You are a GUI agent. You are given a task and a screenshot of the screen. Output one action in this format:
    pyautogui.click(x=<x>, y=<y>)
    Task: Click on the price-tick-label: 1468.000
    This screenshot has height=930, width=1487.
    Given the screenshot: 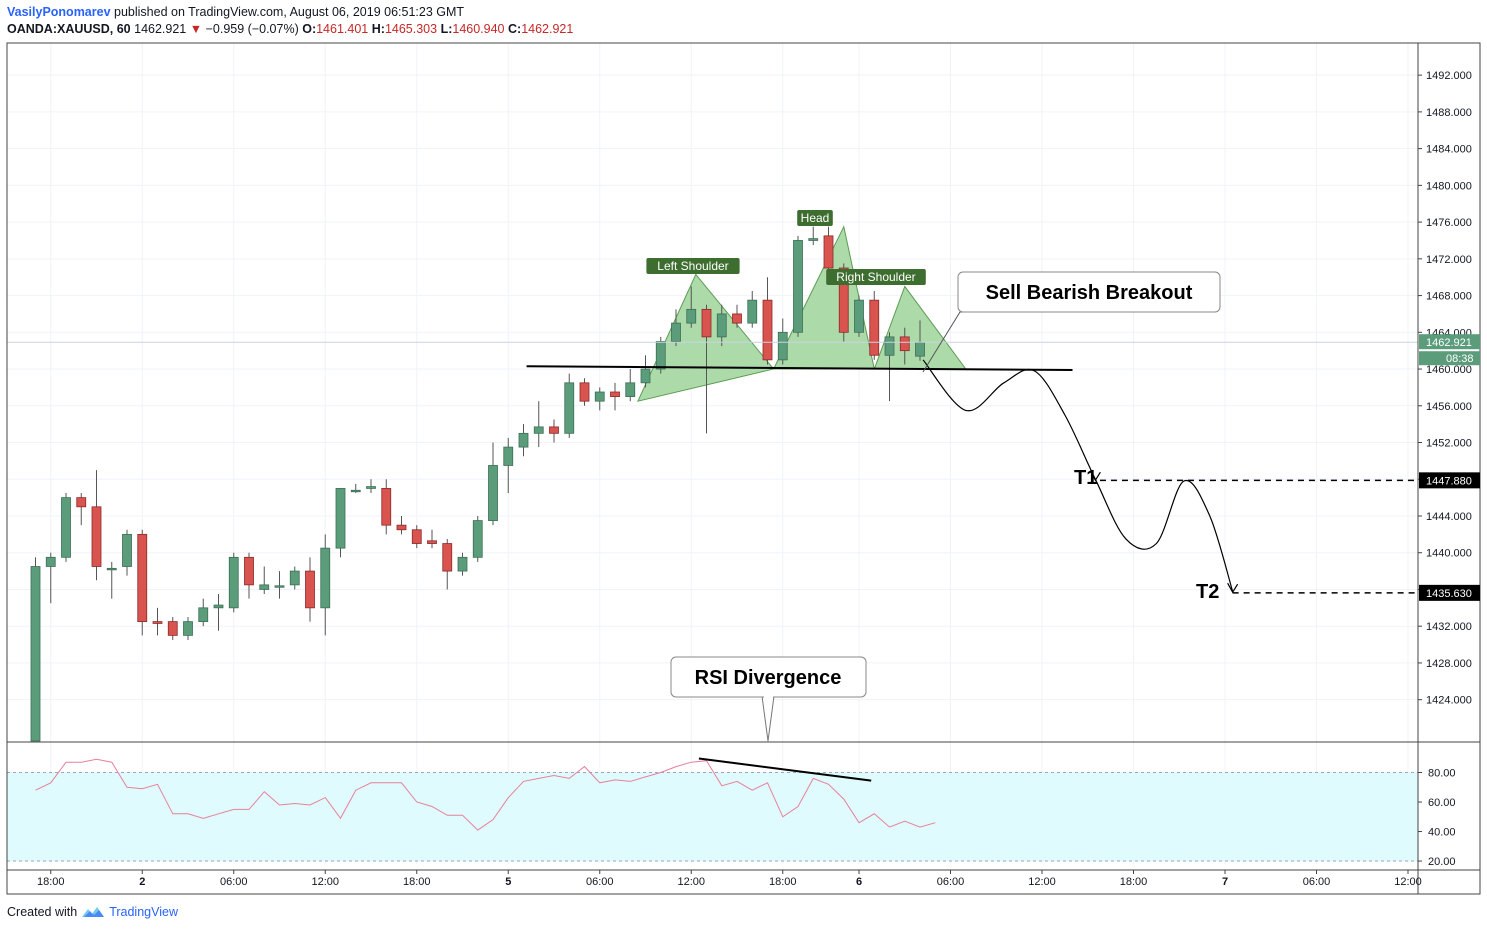 What is the action you would take?
    pyautogui.click(x=1449, y=297)
    